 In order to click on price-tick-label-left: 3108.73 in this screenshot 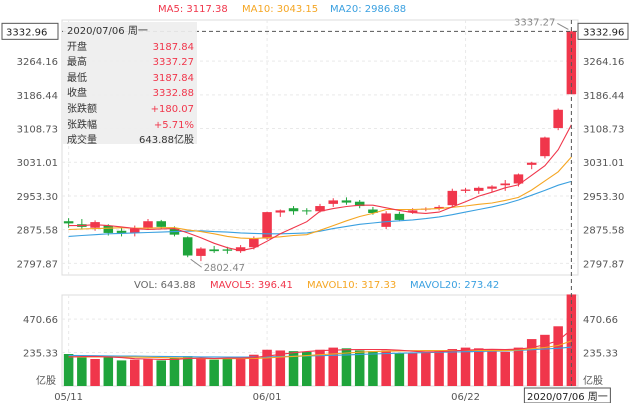, I will do `click(37, 130)`.